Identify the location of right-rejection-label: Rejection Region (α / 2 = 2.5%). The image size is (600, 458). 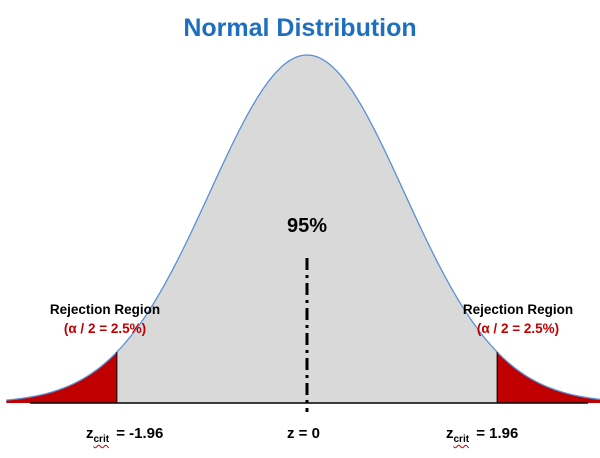
(516, 319).